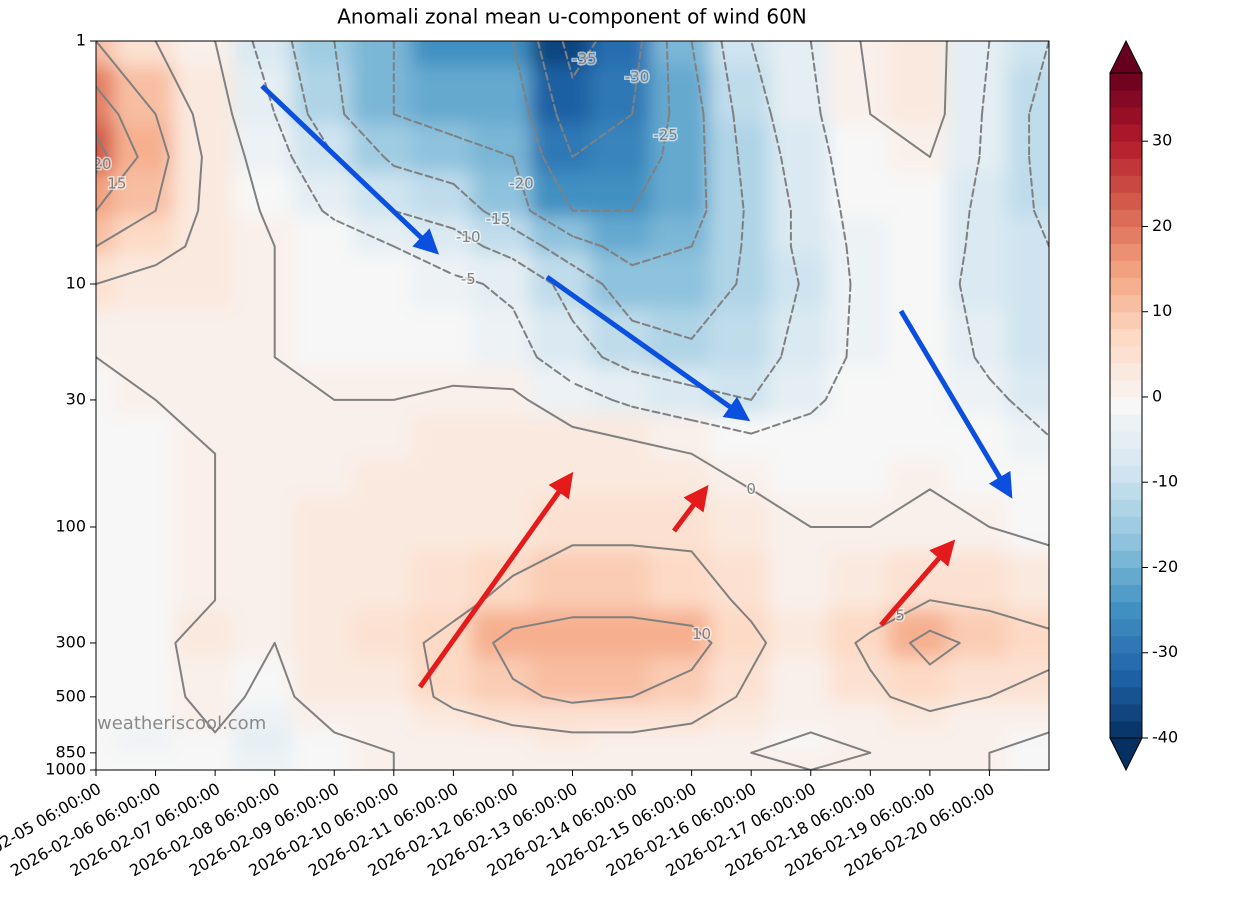  I want to click on contour-label: 0, so click(751, 489).